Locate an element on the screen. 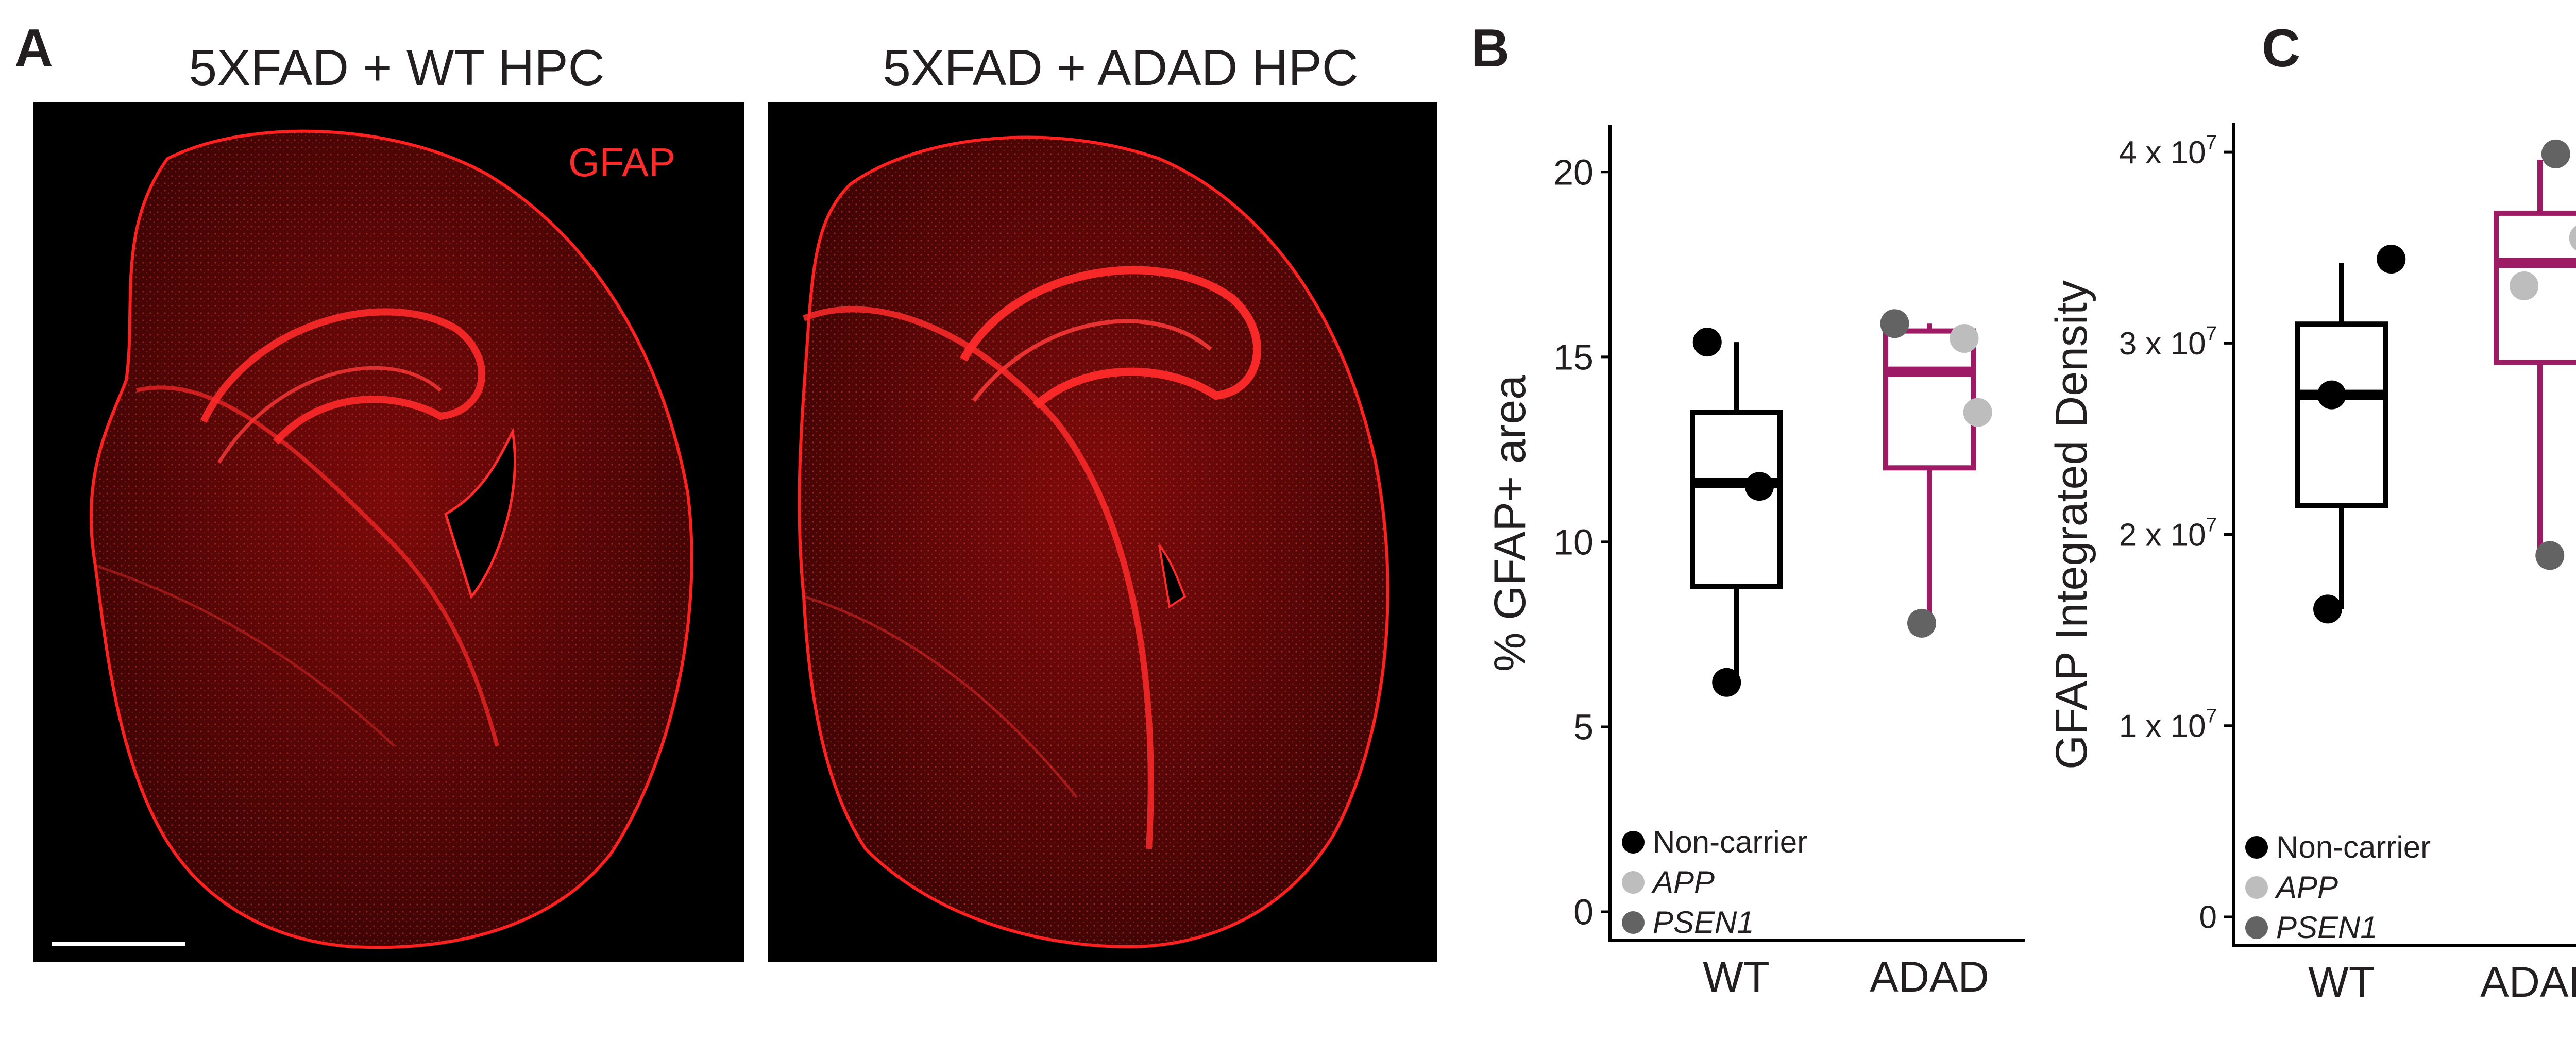  y-tick-label: 15 is located at coordinates (1574, 357).